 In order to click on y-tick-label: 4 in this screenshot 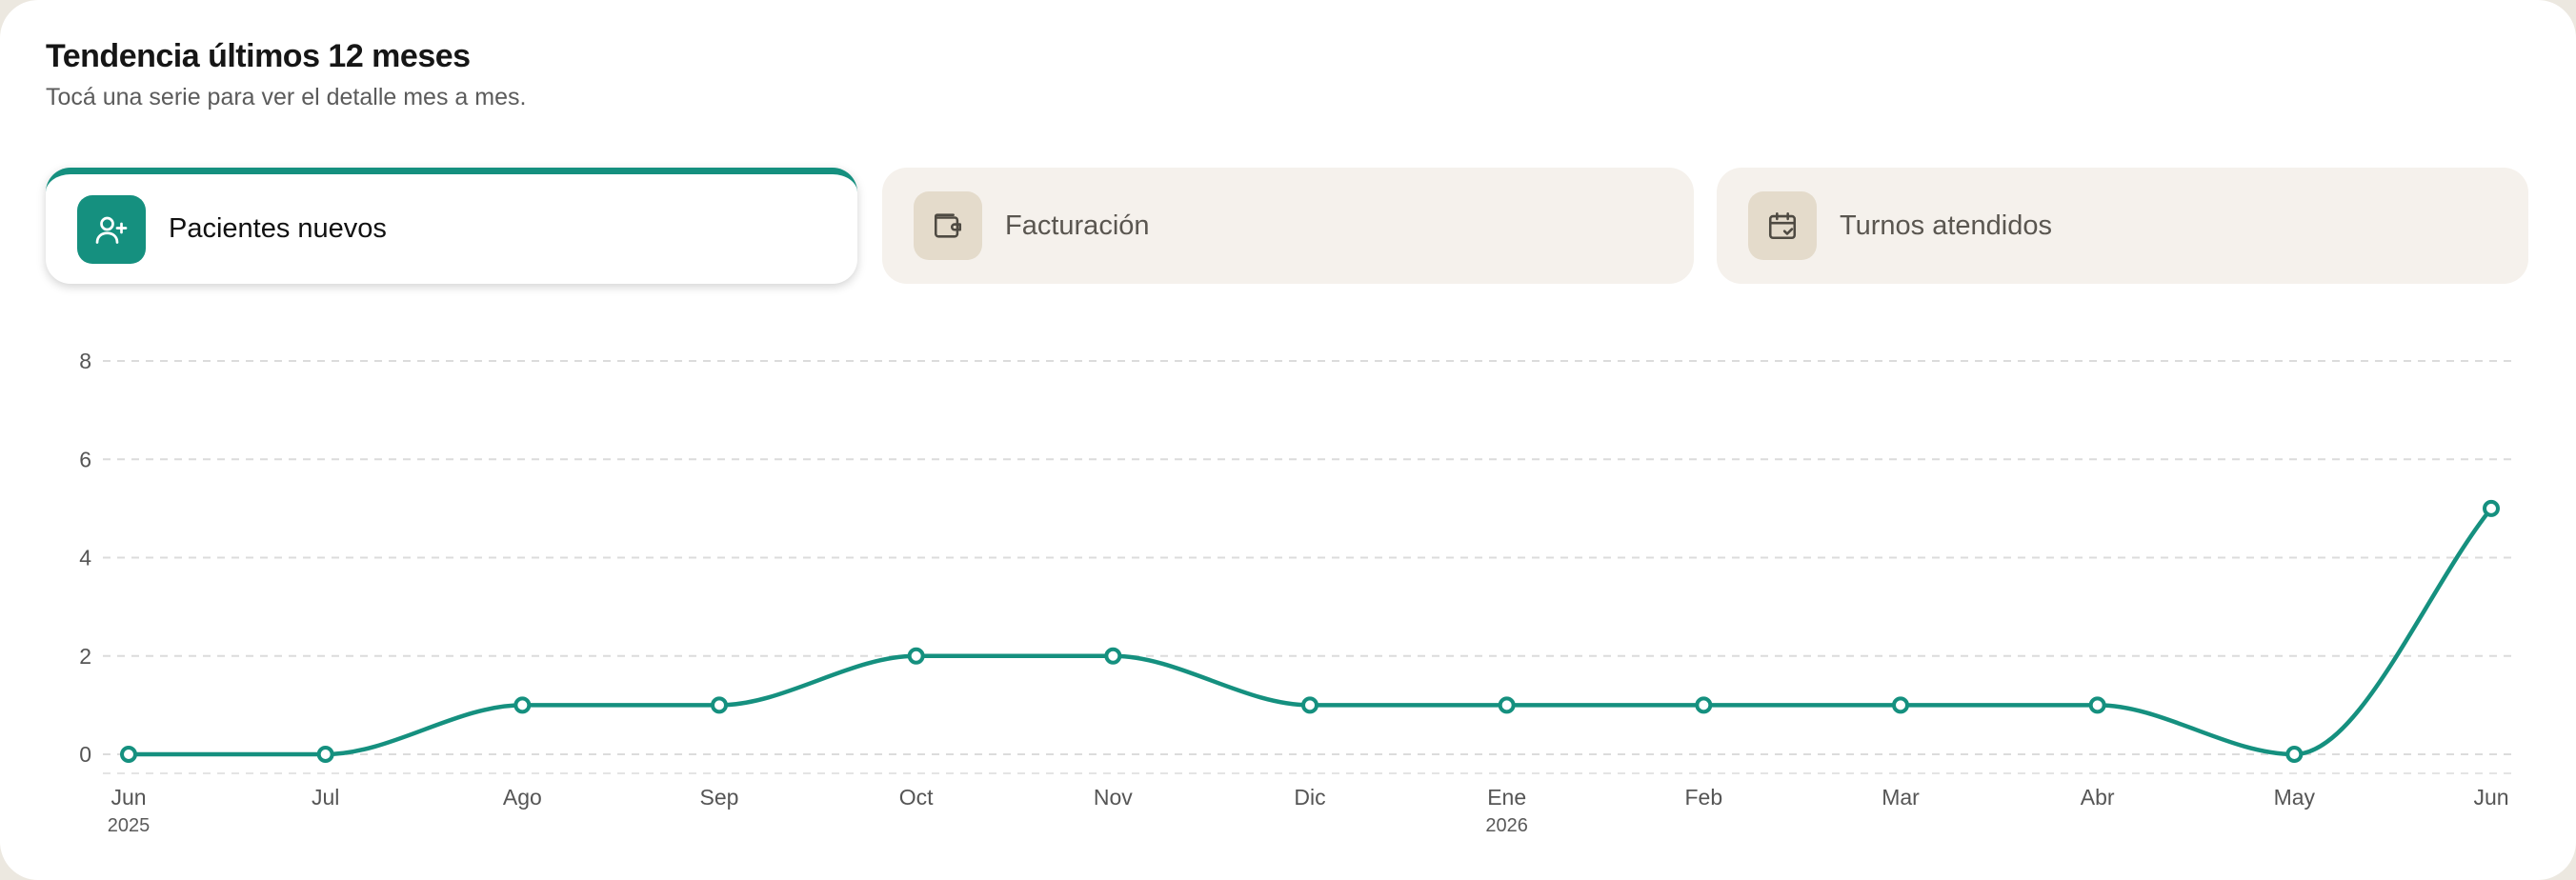, I will do `click(85, 558)`.